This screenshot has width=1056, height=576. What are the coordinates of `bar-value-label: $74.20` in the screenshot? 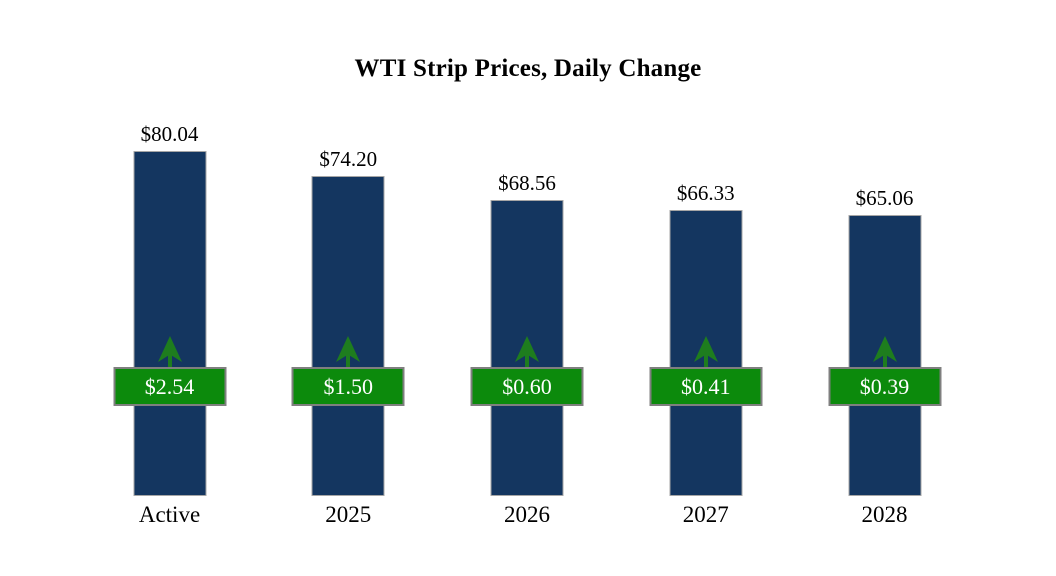 It's located at (348, 159).